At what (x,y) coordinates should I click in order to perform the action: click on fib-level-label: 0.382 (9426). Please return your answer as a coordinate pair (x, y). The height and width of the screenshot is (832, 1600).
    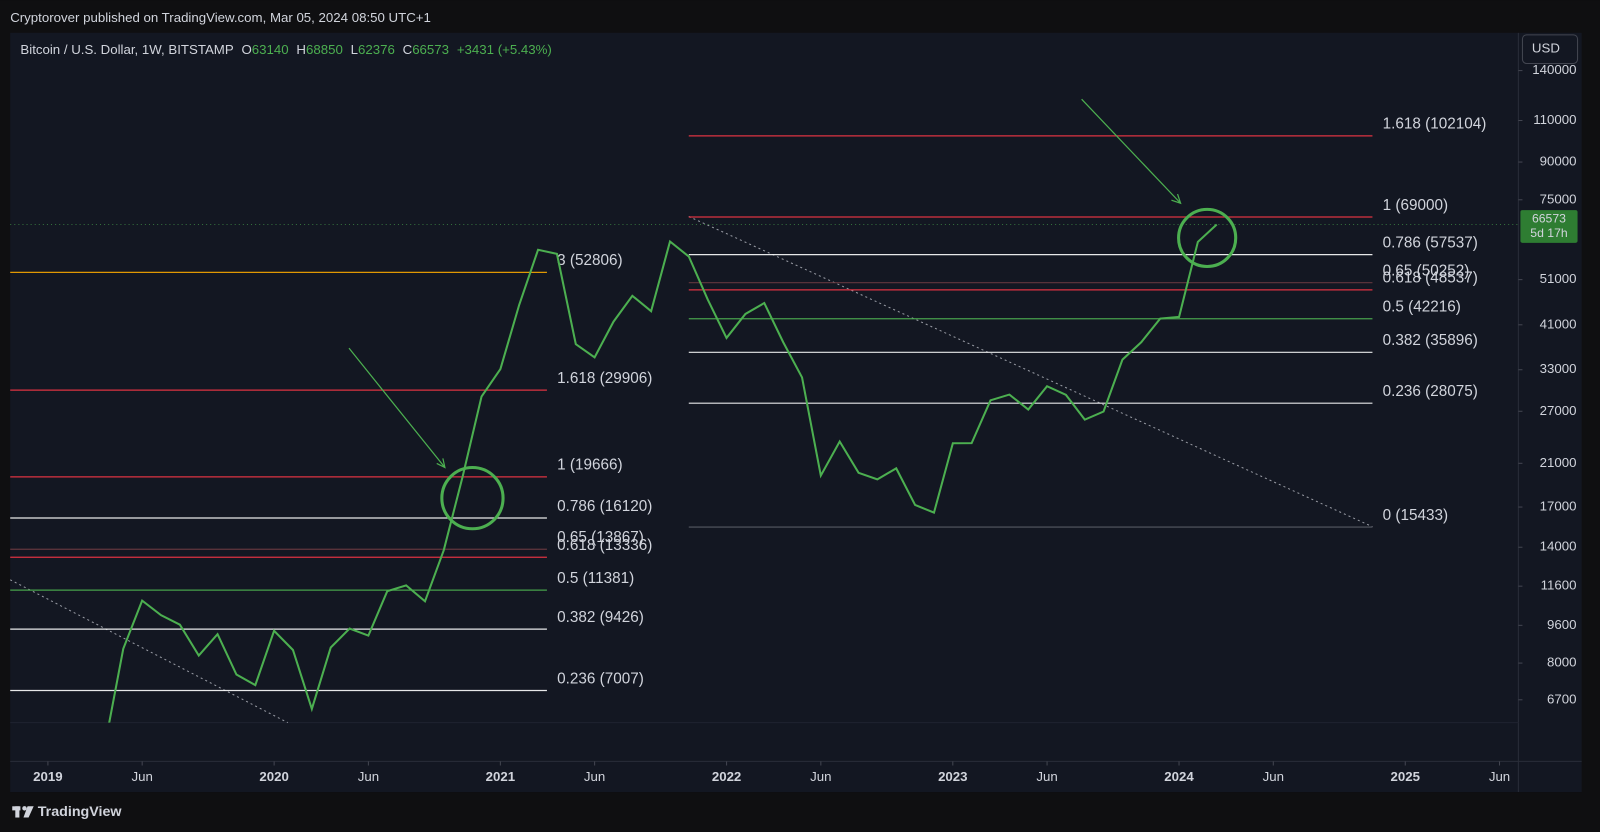
    Looking at the image, I should click on (600, 617).